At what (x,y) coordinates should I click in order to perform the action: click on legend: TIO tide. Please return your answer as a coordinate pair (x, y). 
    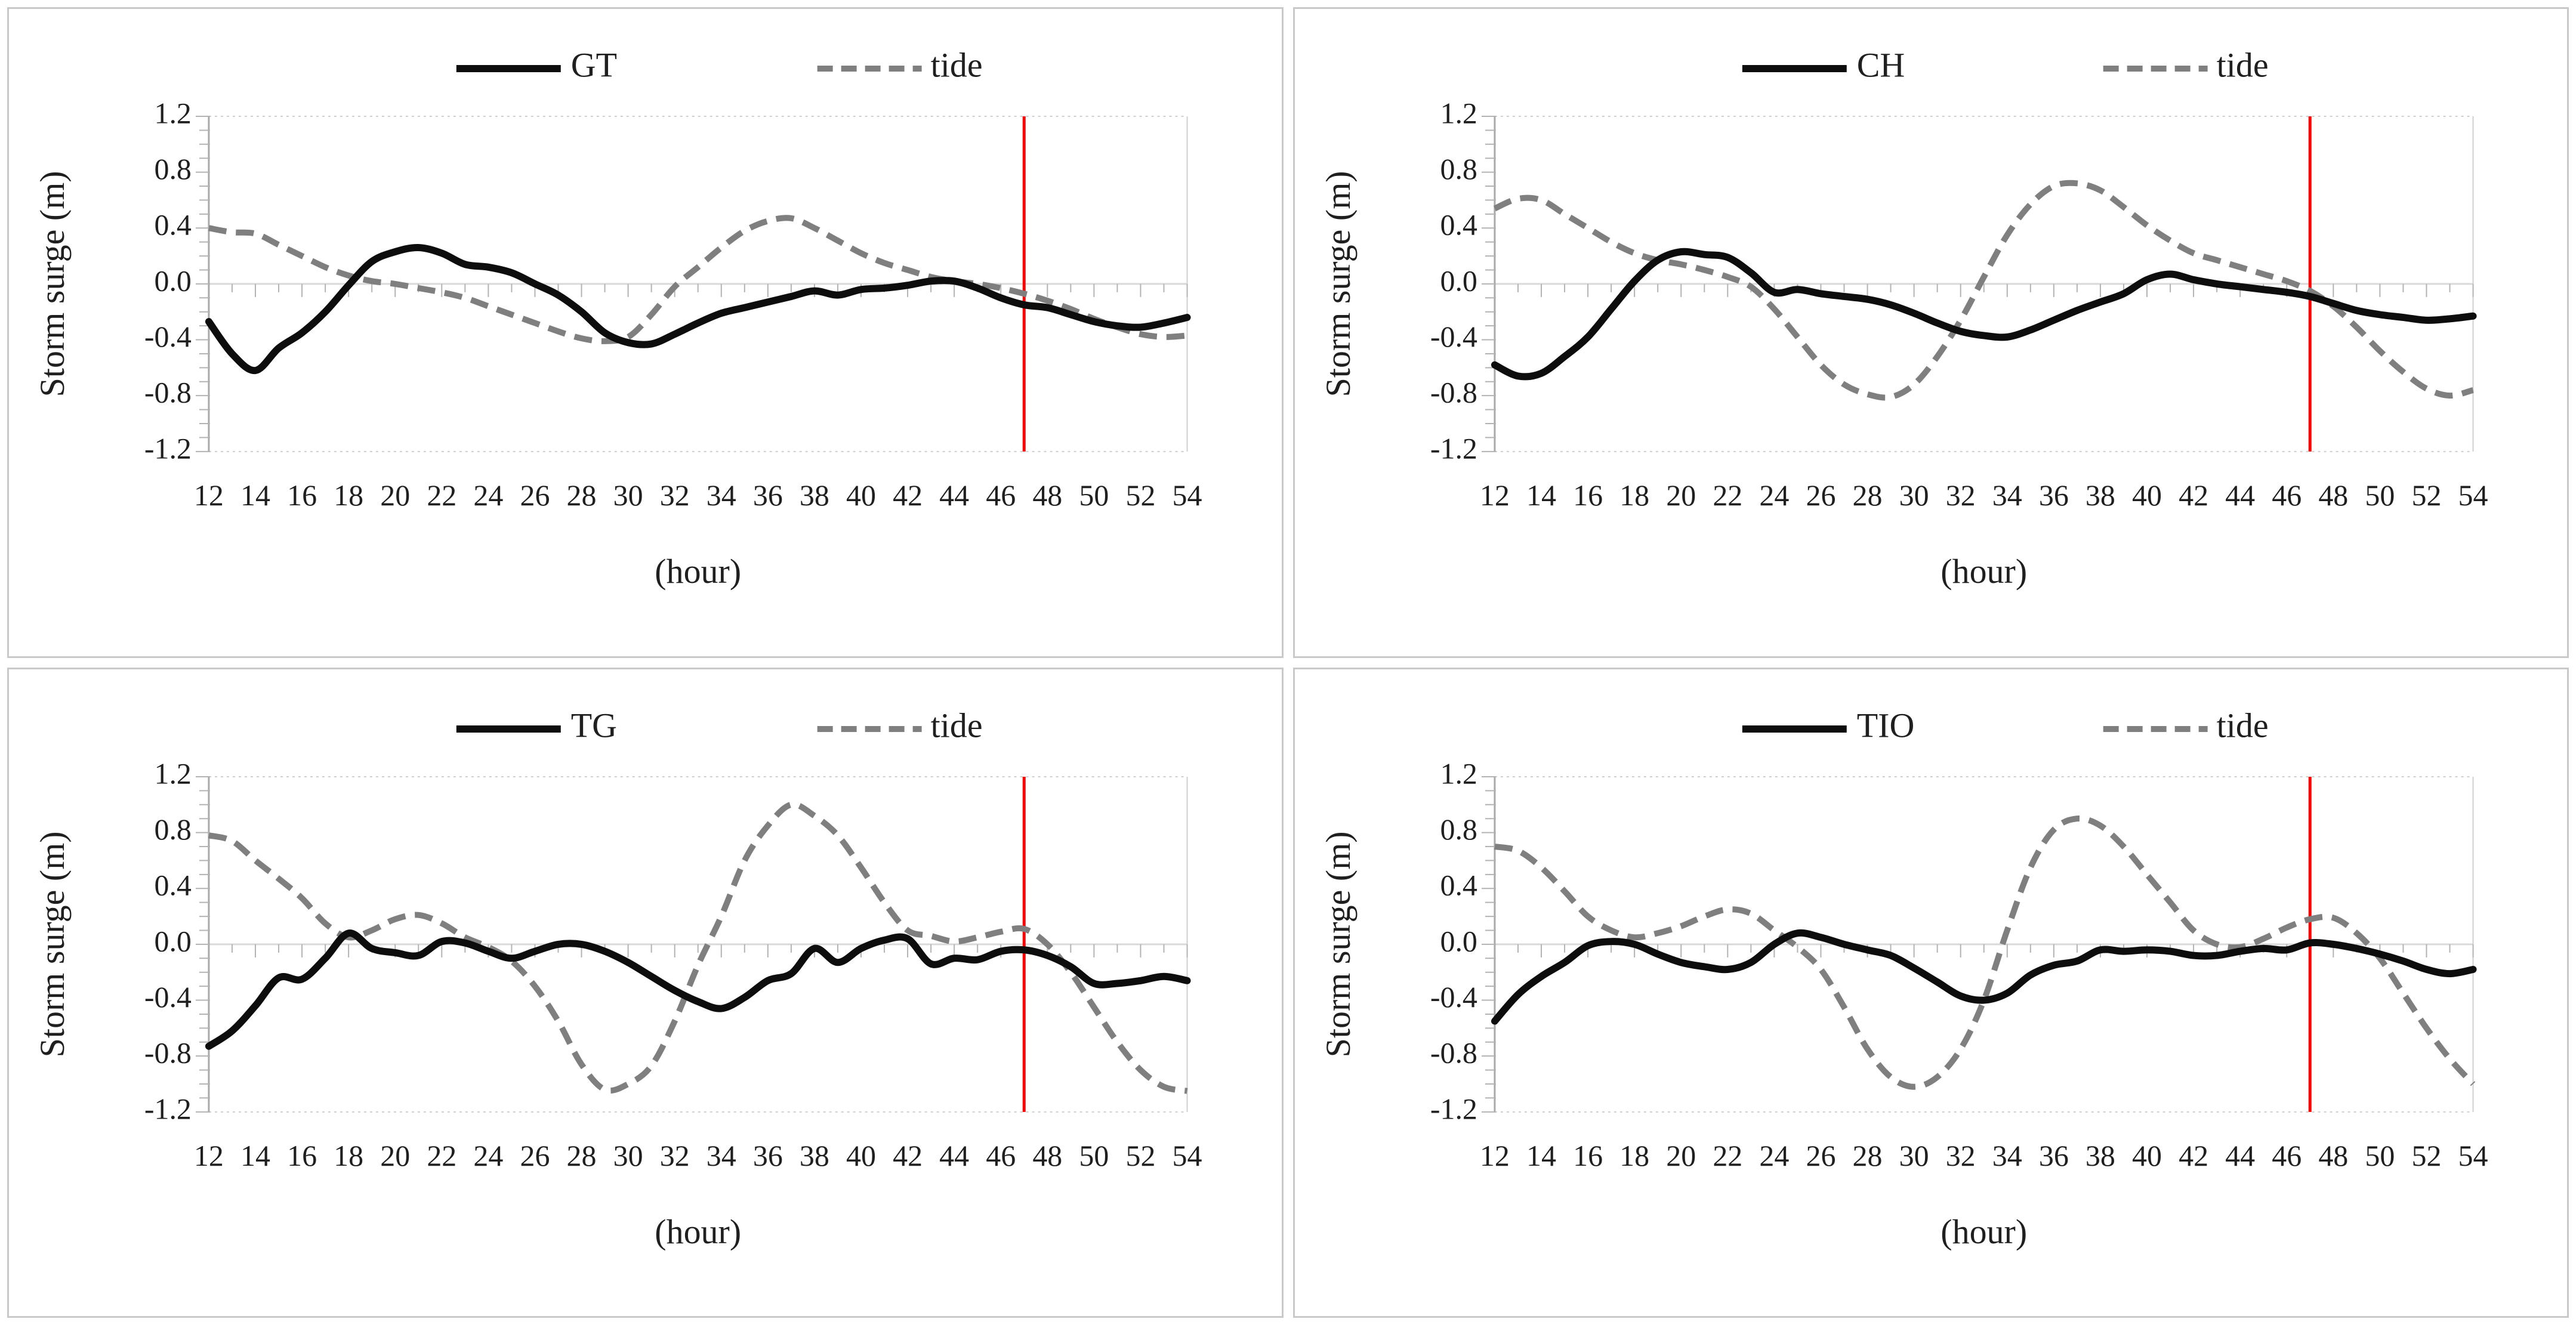
    Looking at the image, I should click on (2005, 725).